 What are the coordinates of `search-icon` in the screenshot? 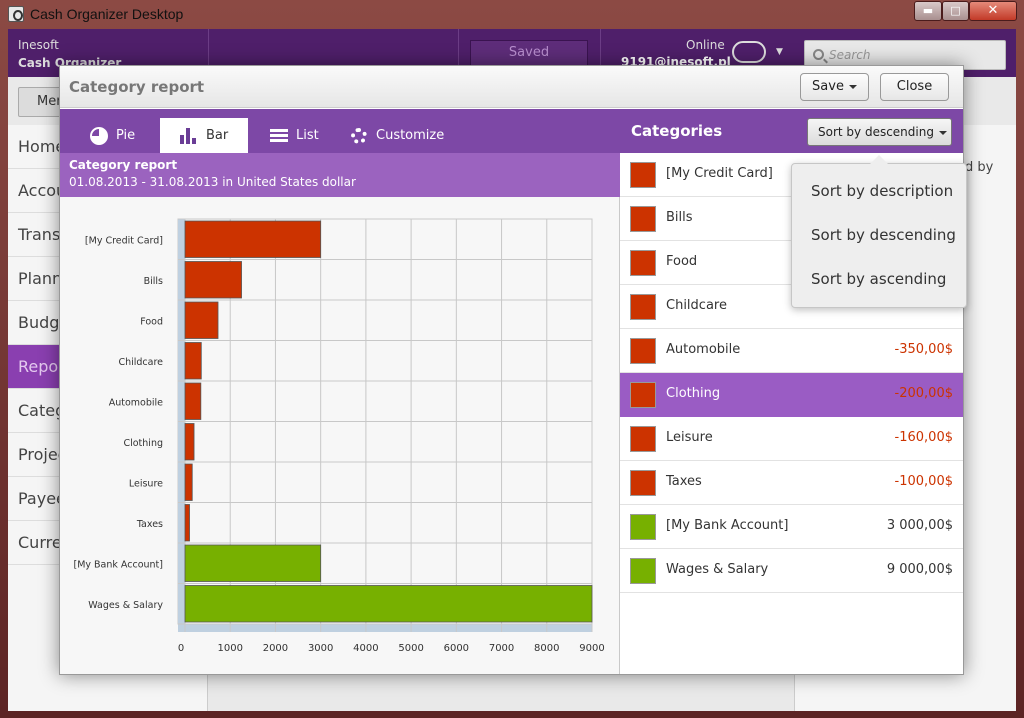 It's located at (818, 54).